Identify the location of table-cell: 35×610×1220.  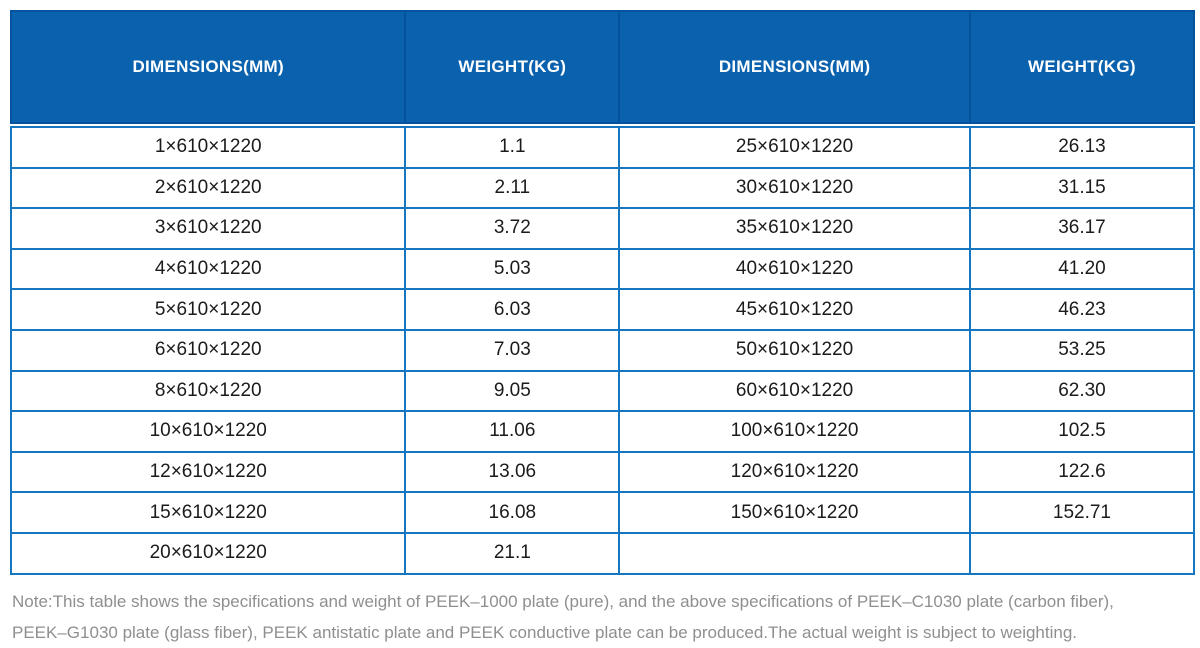
(795, 228).